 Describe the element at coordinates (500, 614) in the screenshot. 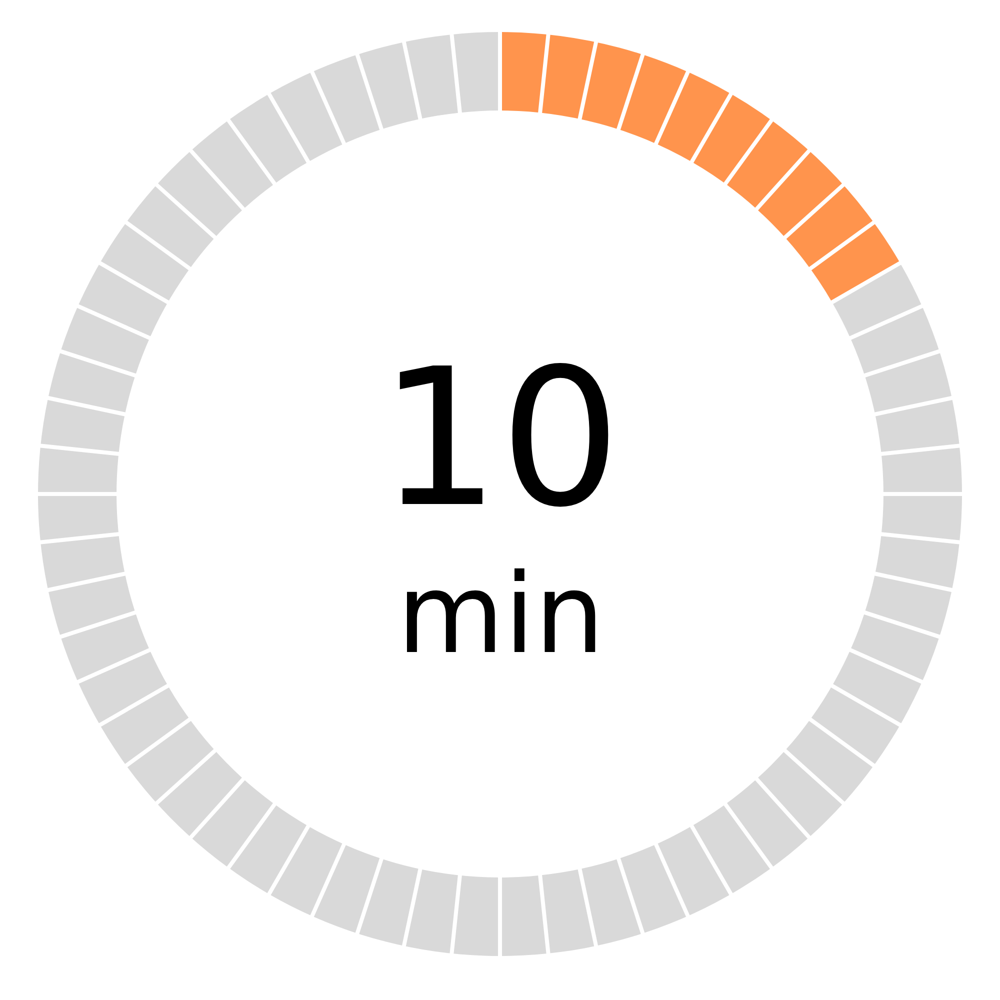

I see `text: min` at that location.